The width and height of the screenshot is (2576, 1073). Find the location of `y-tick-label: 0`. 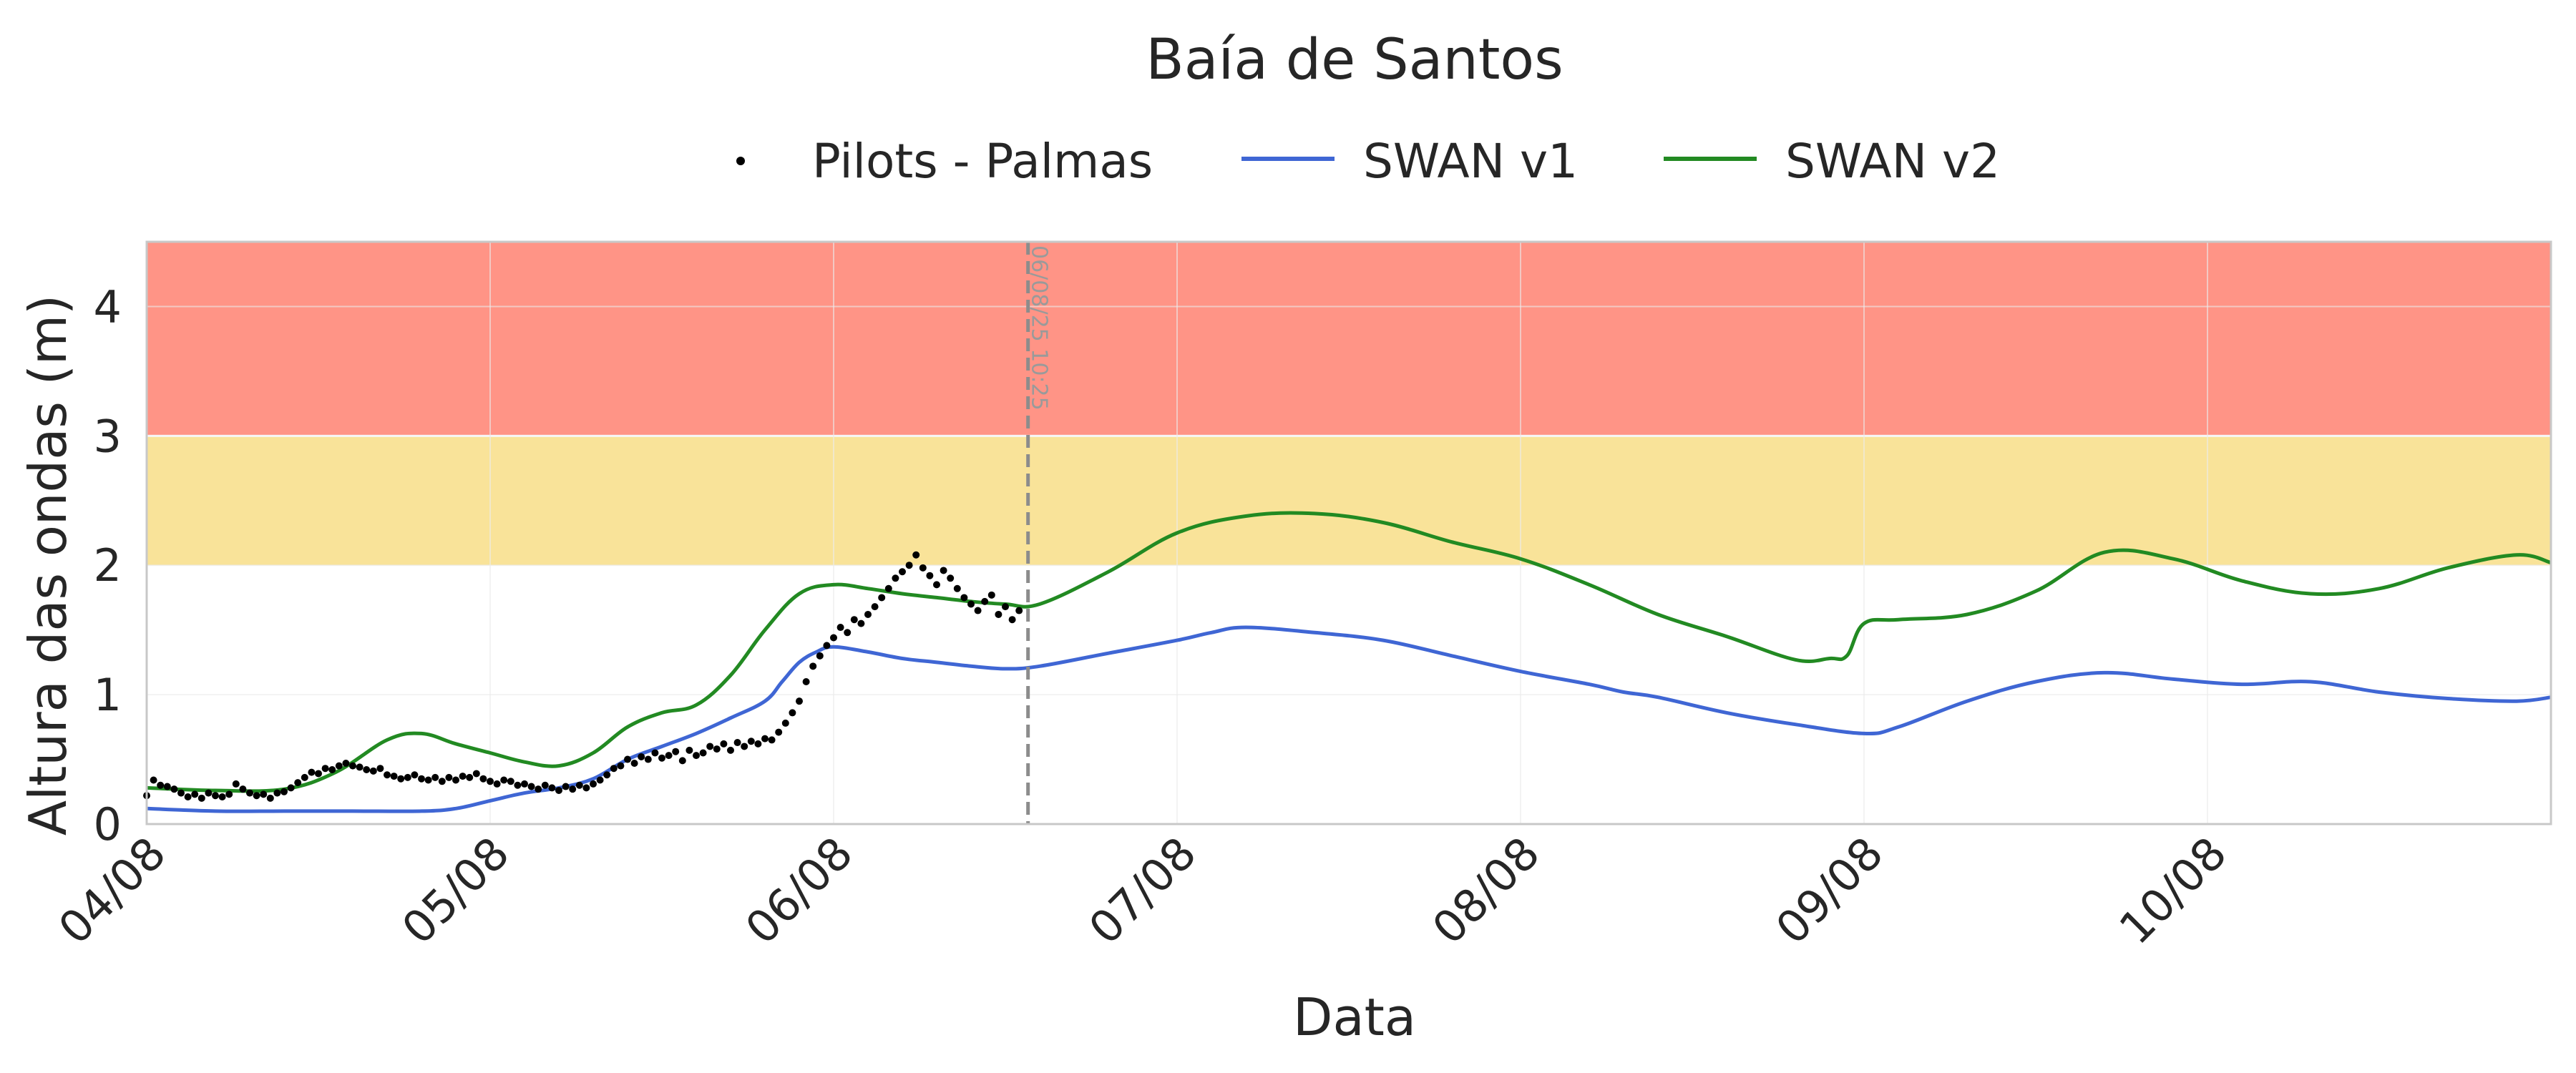

y-tick-label: 0 is located at coordinates (108, 824).